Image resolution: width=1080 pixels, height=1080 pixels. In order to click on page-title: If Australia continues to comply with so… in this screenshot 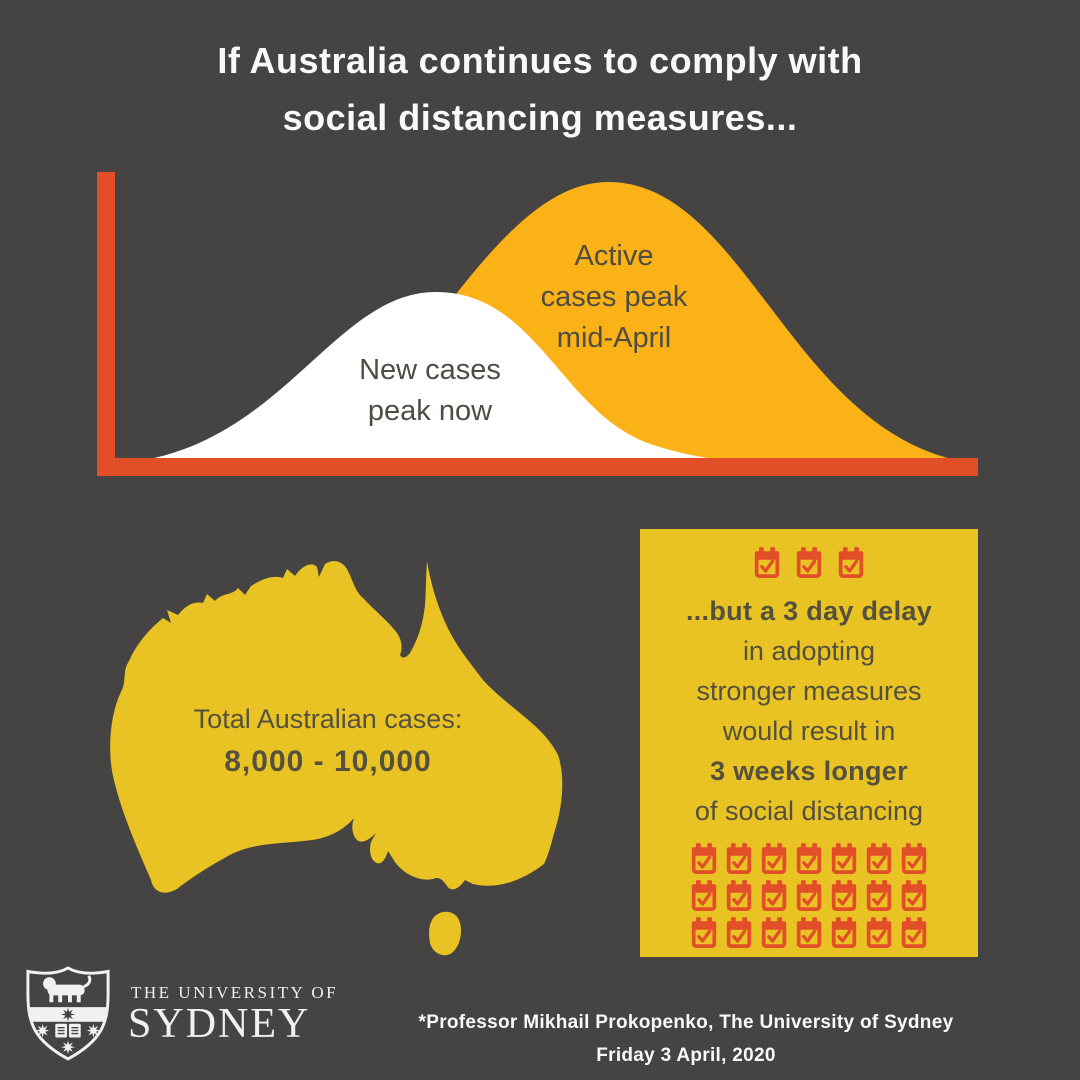, I will do `click(540, 89)`.